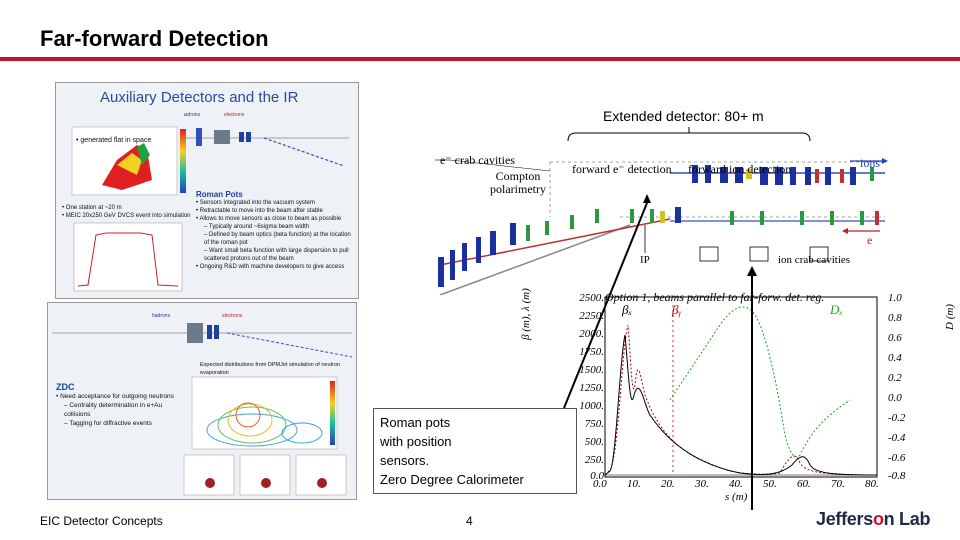 Image resolution: width=960 pixels, height=540 pixels. I want to click on zdc-heading: ZDC, so click(65, 387).